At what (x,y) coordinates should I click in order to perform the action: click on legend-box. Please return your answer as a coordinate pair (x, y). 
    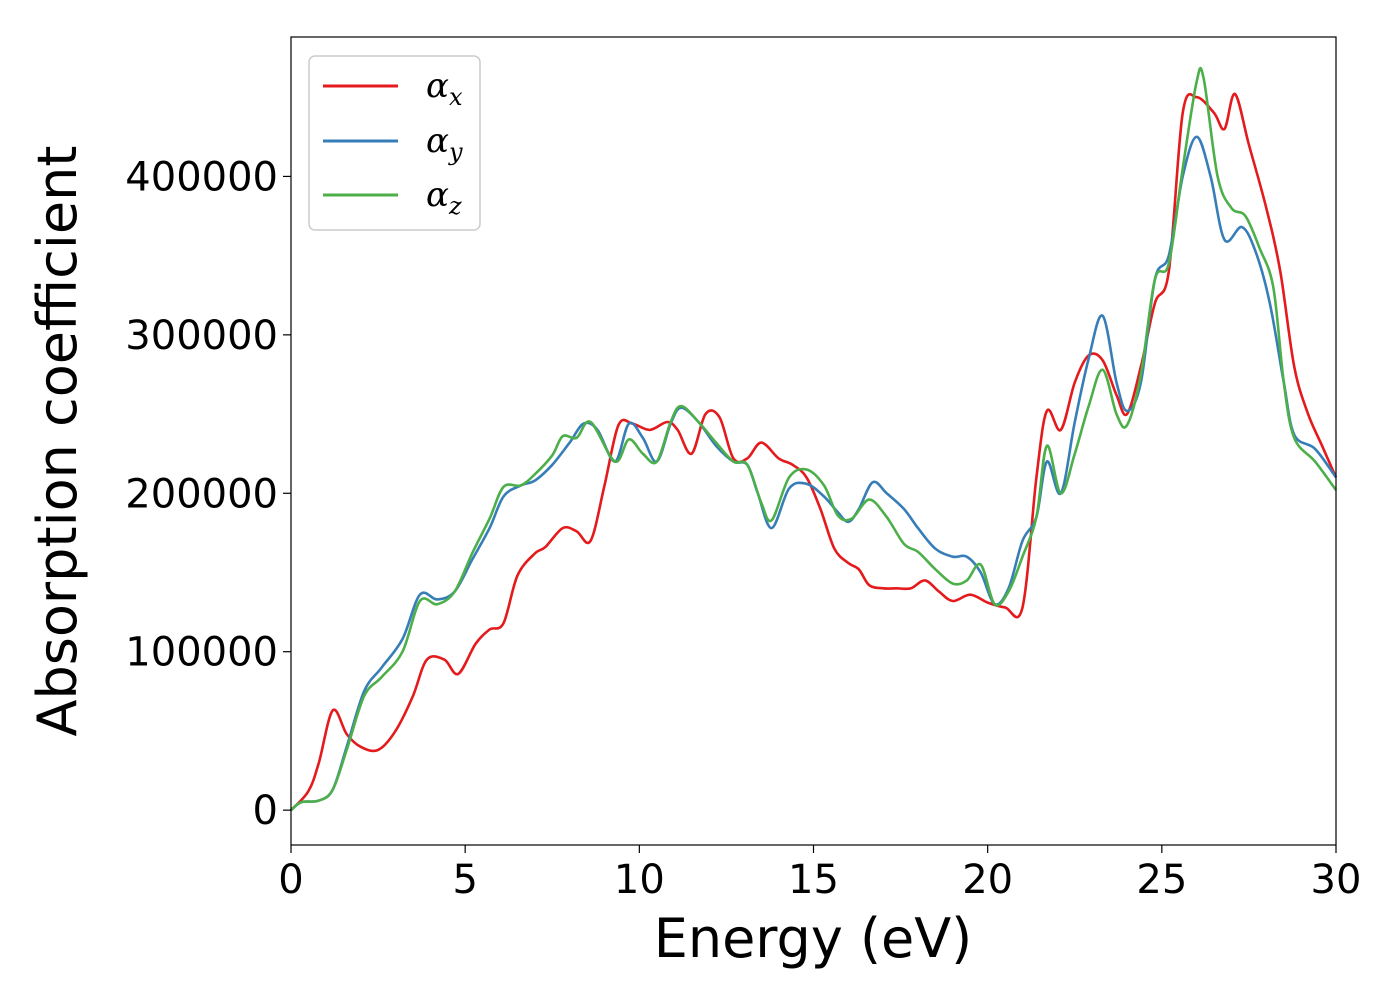
    Looking at the image, I should click on (394, 143).